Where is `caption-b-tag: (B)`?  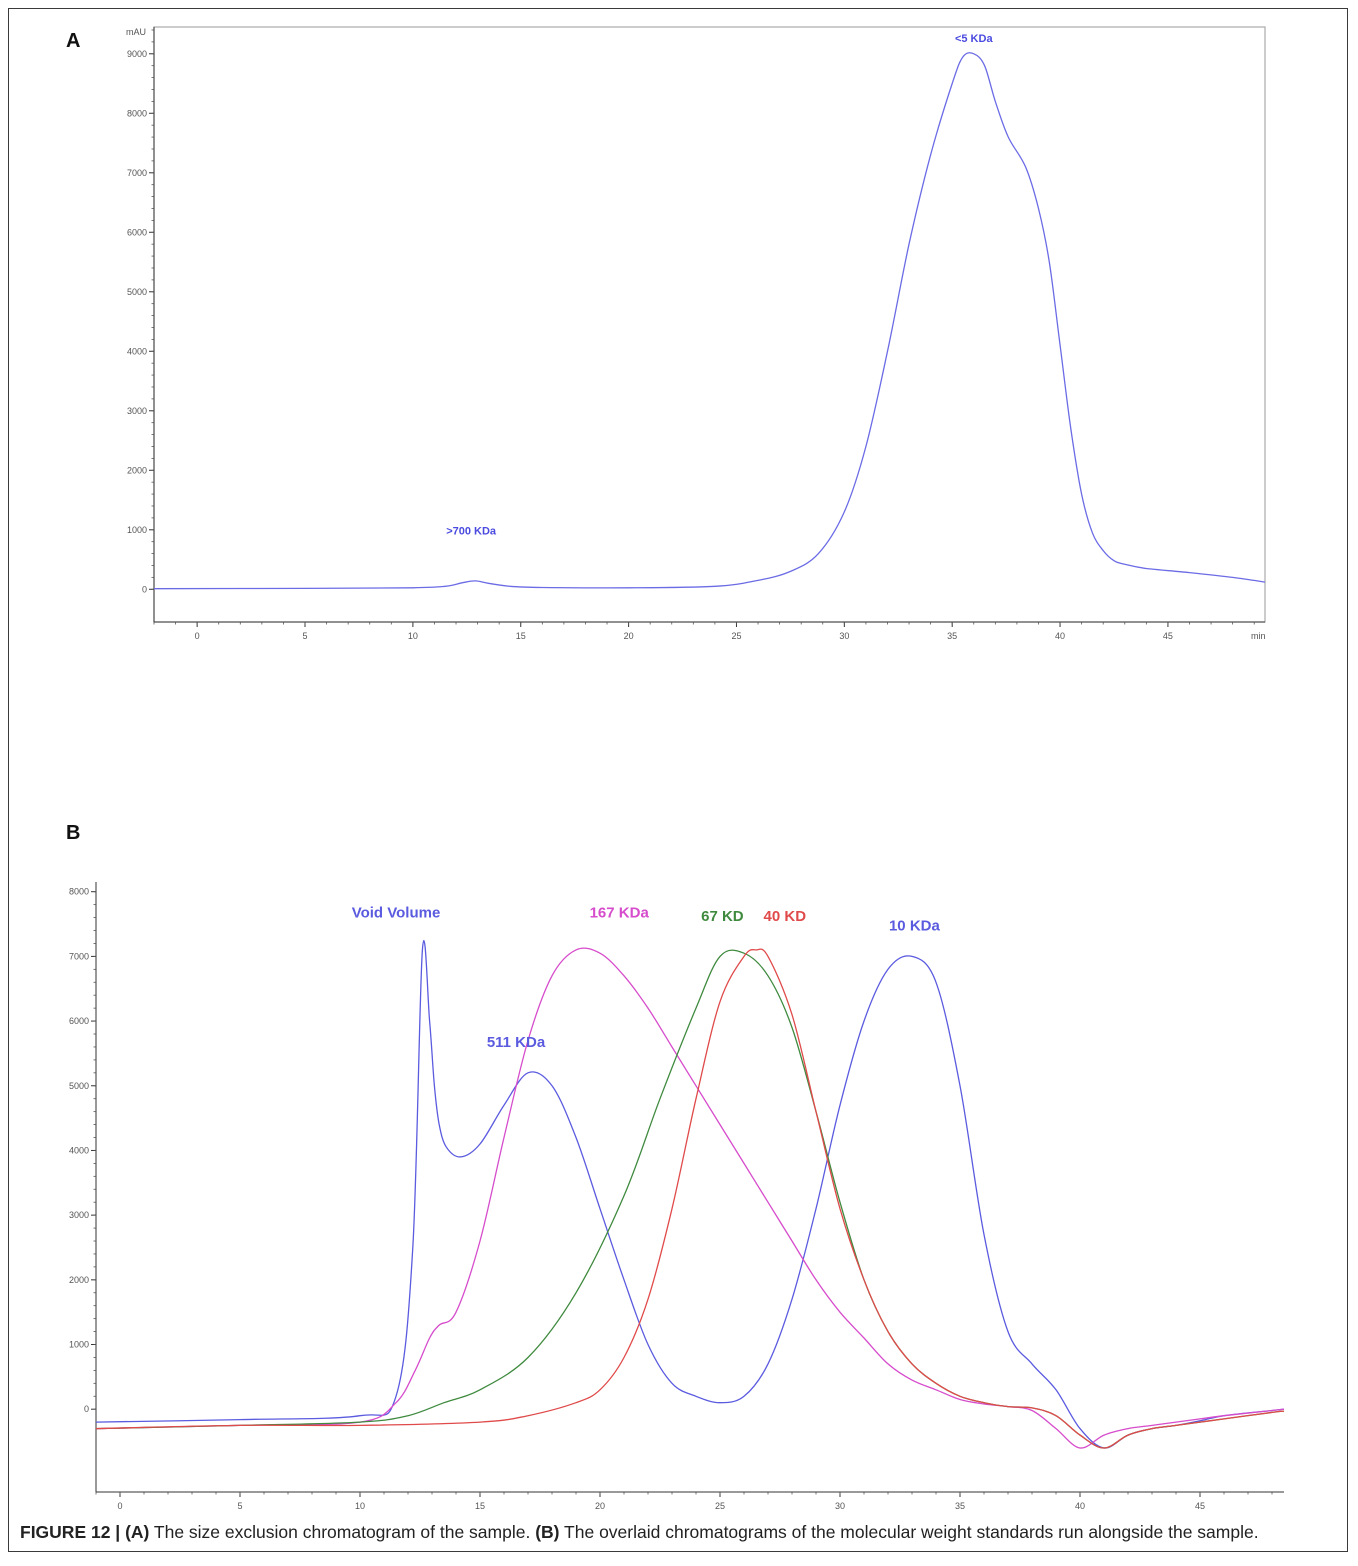
caption-b-tag: (B) is located at coordinates (547, 1532).